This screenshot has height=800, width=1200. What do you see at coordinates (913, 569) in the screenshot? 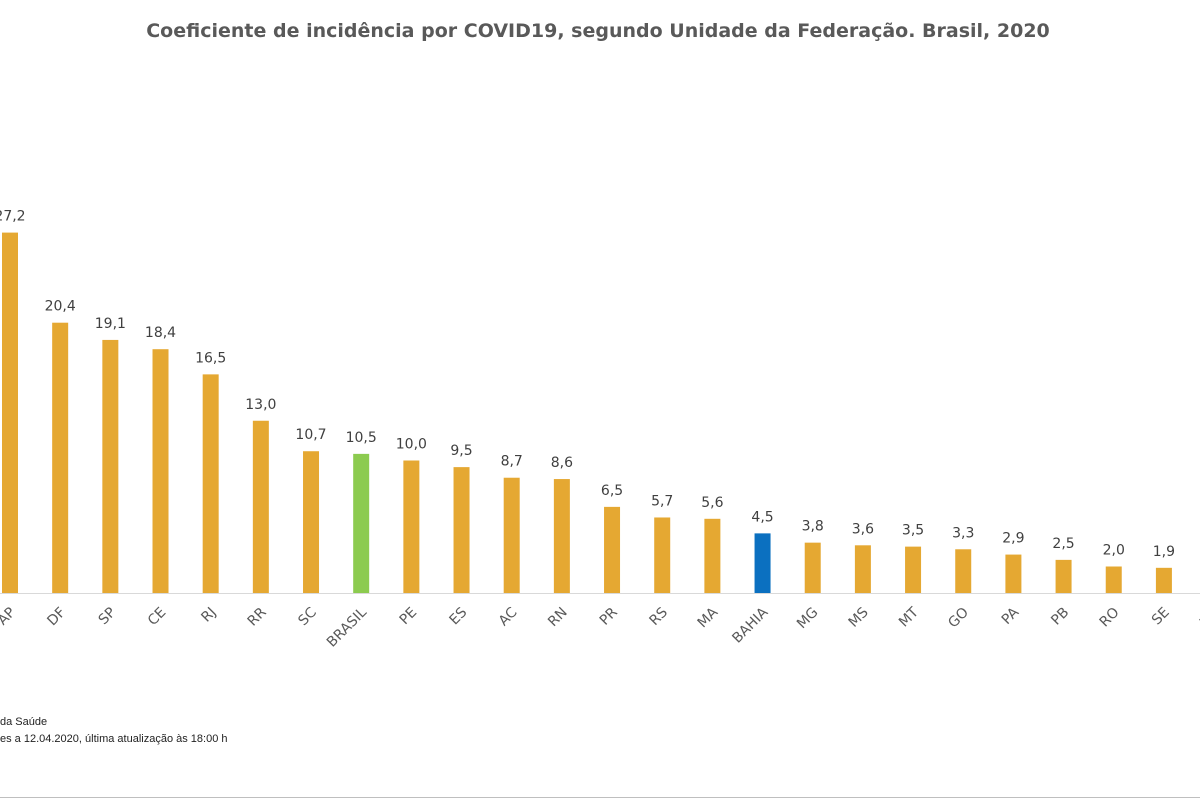
I see `bar-mt` at bounding box center [913, 569].